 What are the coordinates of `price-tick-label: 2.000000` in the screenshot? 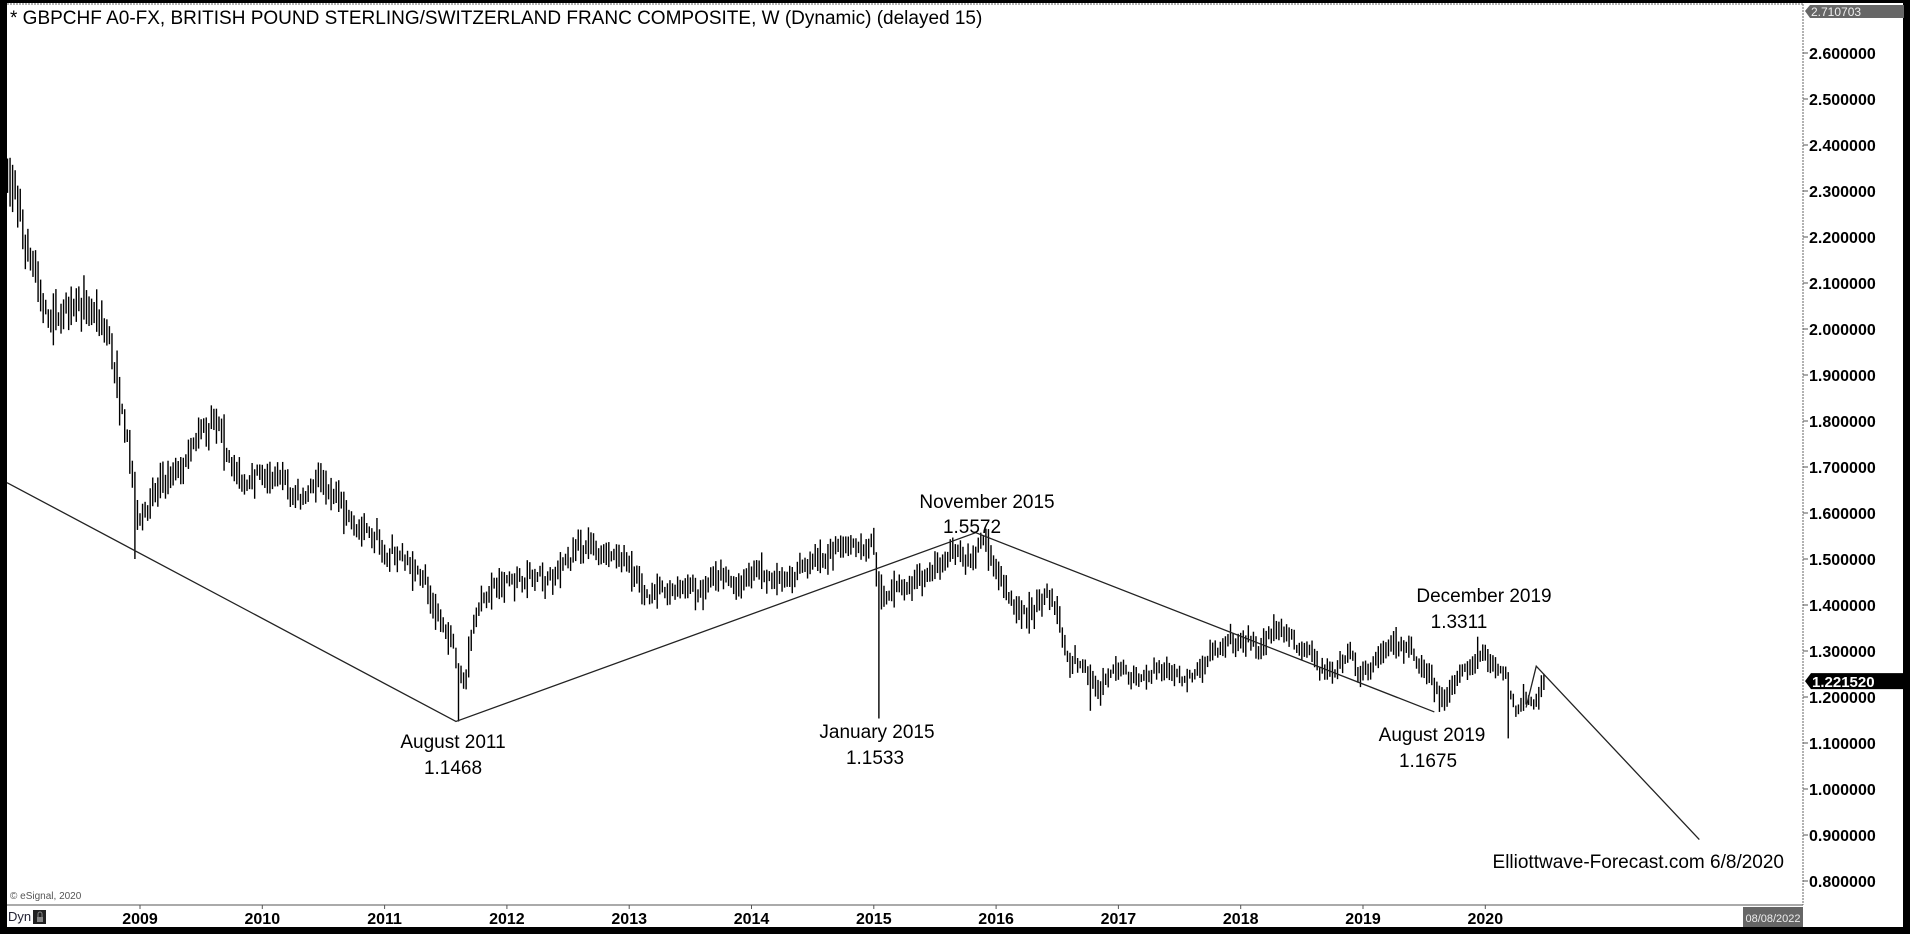 It's located at (1842, 330).